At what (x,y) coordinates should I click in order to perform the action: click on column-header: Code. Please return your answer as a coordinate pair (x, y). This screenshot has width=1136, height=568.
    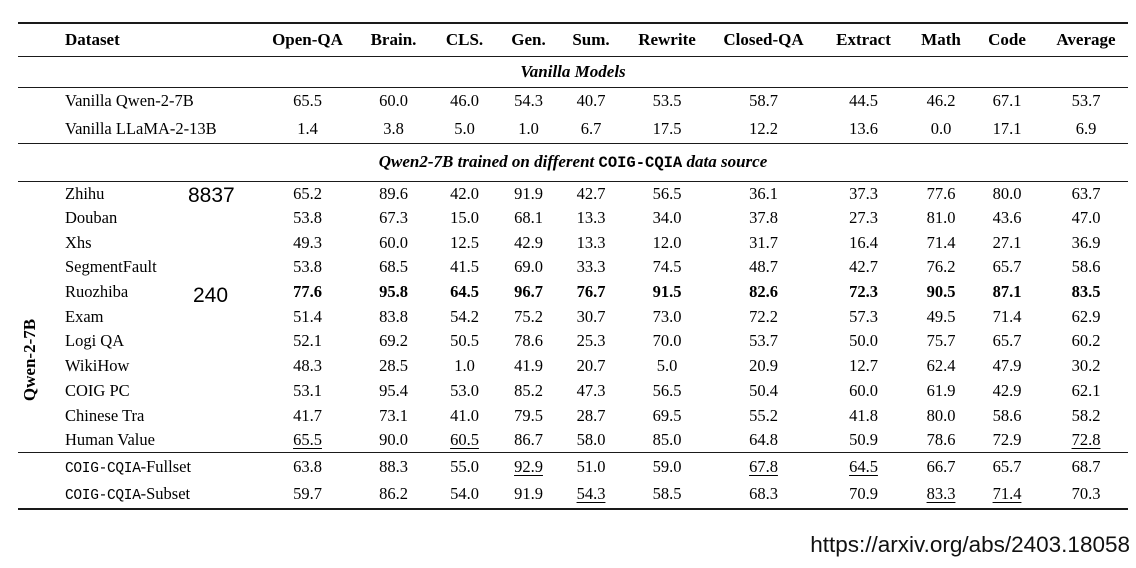
    Looking at the image, I should click on (1007, 39).